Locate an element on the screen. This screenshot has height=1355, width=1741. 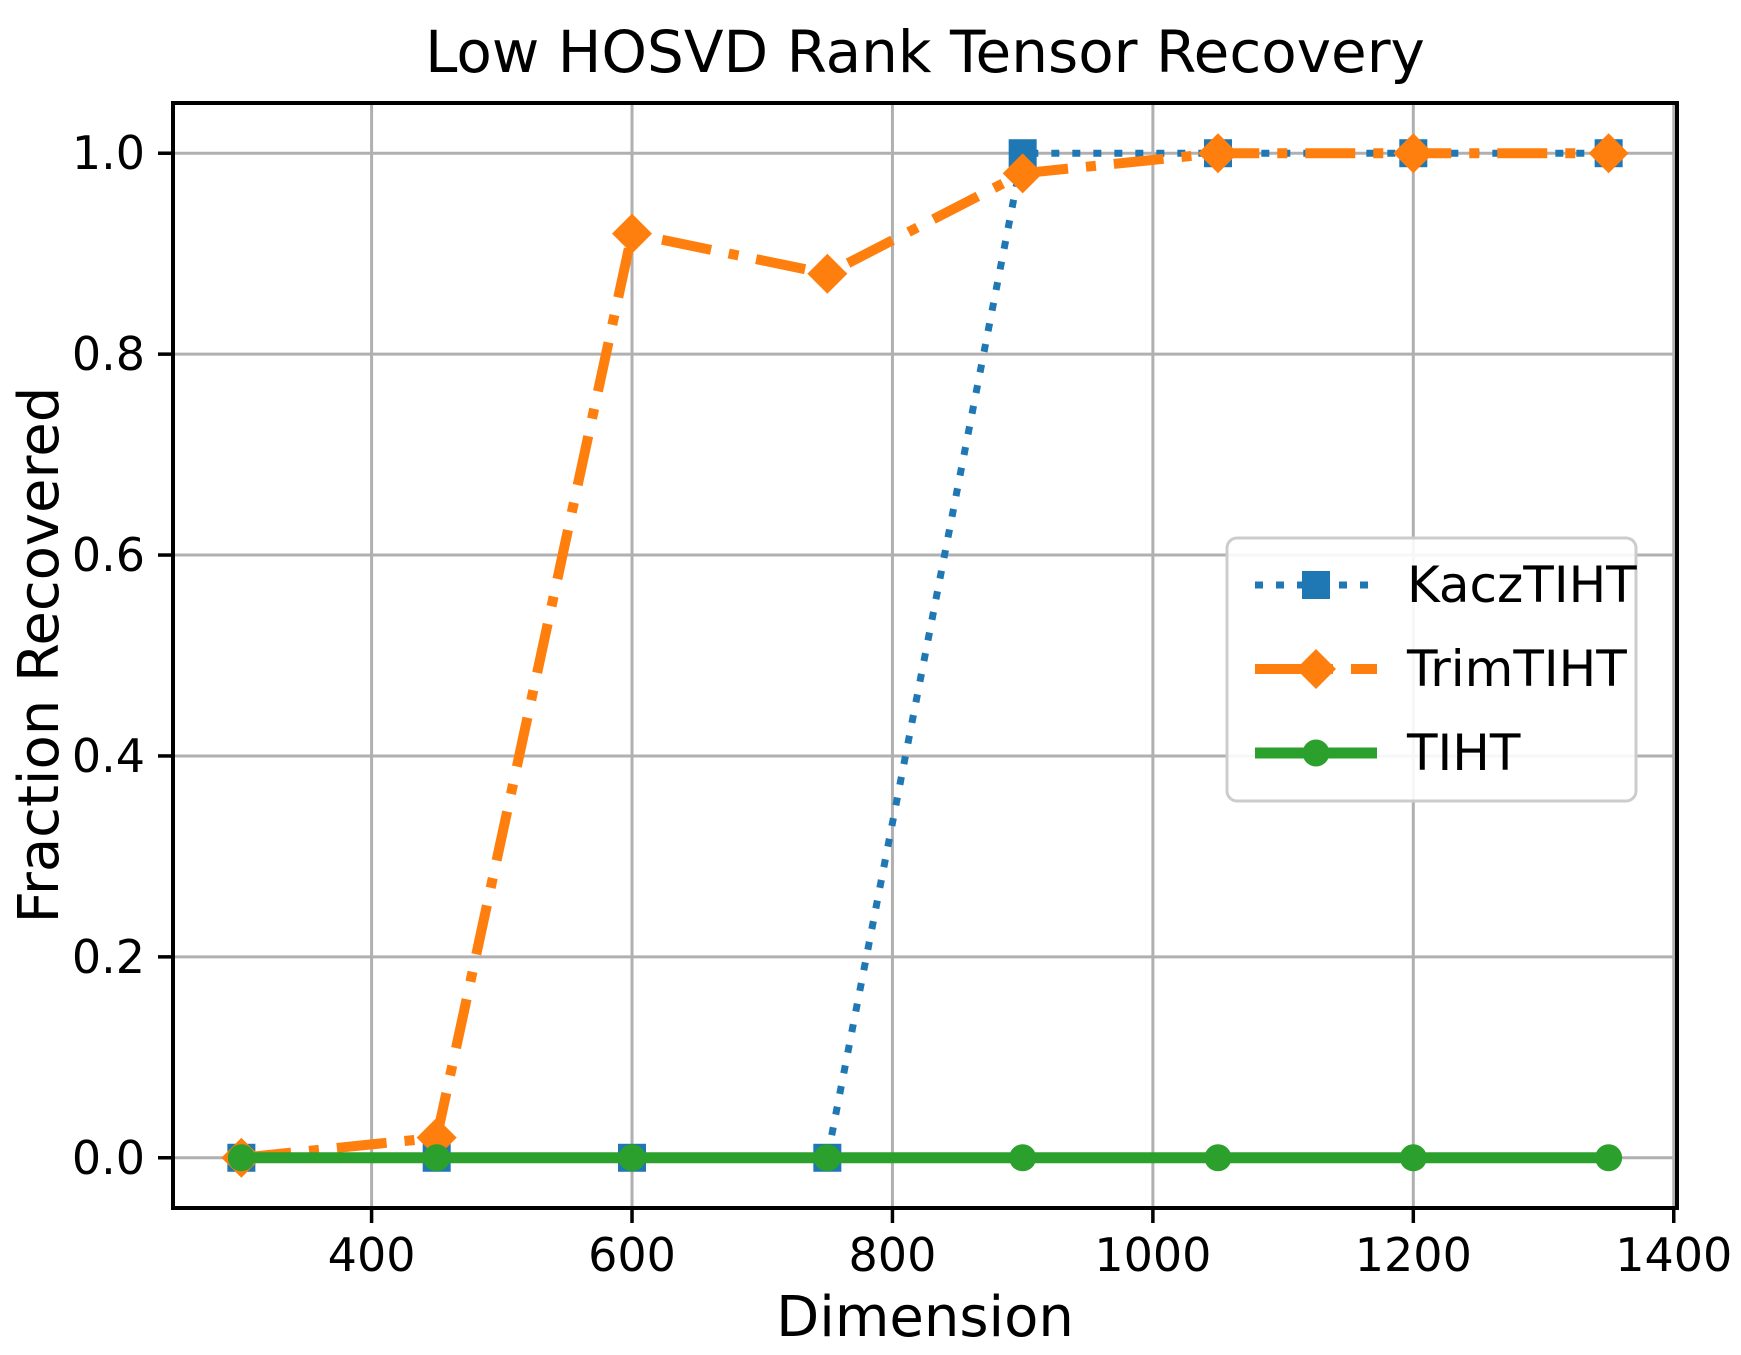
y-tick-label: 0.8 is located at coordinates (108, 354).